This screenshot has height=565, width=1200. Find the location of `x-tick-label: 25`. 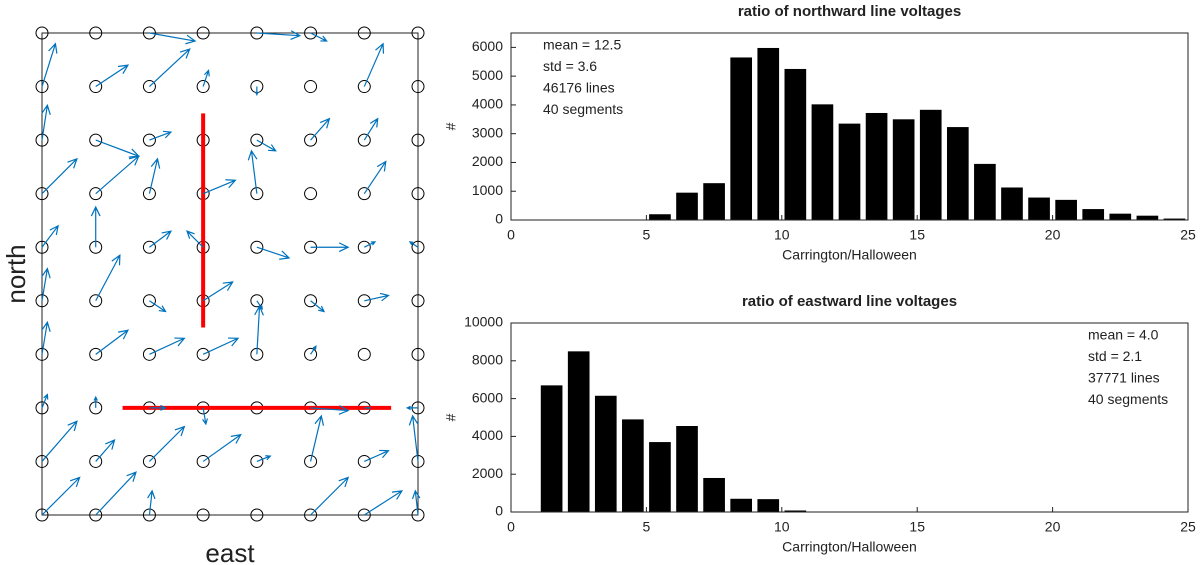

x-tick-label: 25 is located at coordinates (1188, 527).